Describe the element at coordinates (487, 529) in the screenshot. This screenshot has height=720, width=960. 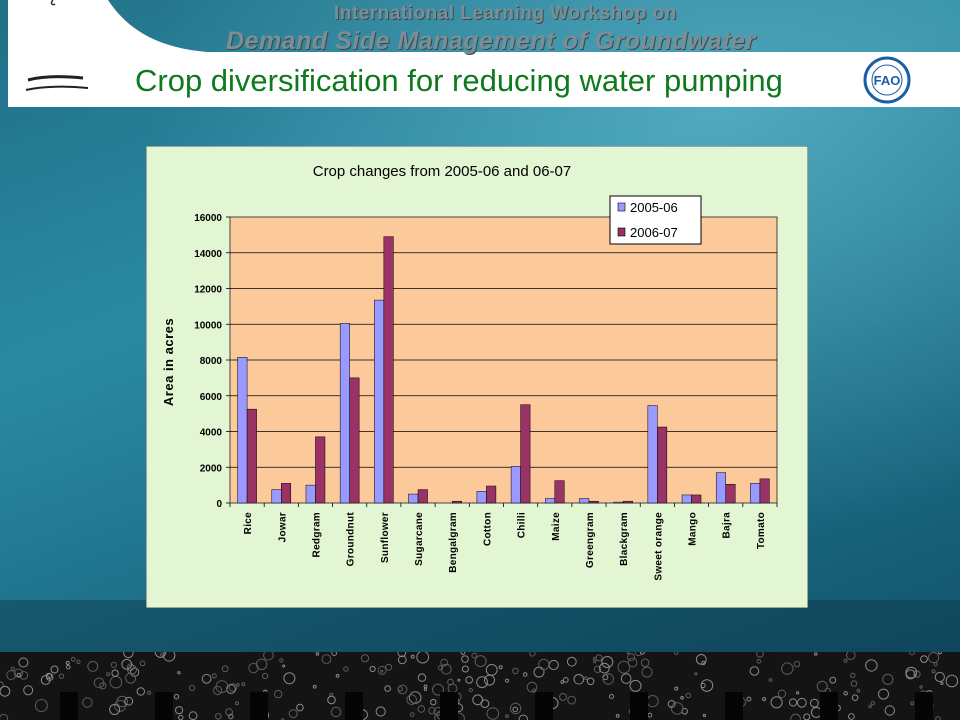
I see `x-tick-label: Cotton` at that location.